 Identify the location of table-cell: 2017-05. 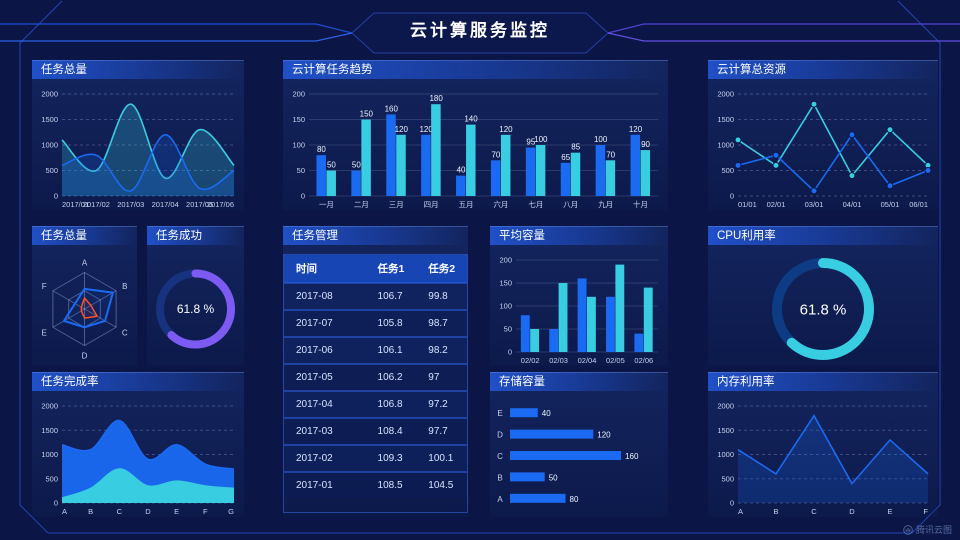
(325, 377).